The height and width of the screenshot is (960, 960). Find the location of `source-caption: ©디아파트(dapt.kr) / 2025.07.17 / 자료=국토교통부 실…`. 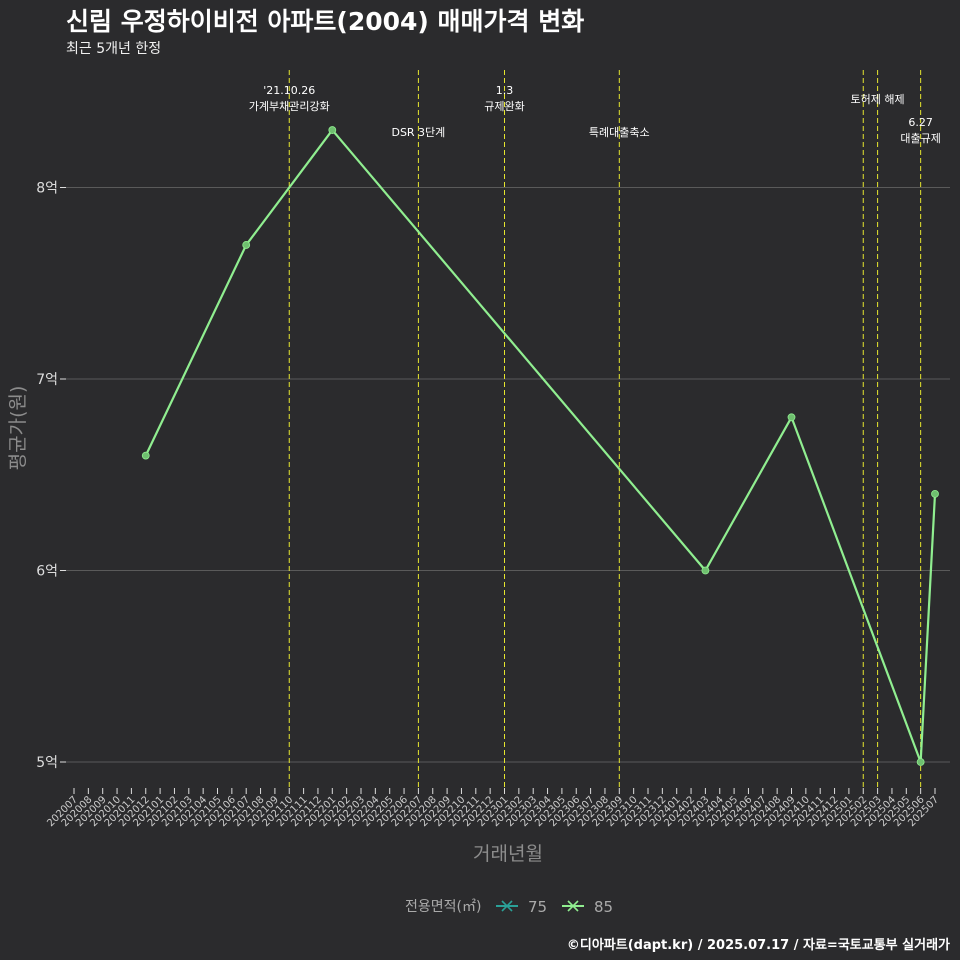

source-caption: ©디아파트(dapt.kr) / 2025.07.17 / 자료=국토교통부 실… is located at coordinates (758, 945).